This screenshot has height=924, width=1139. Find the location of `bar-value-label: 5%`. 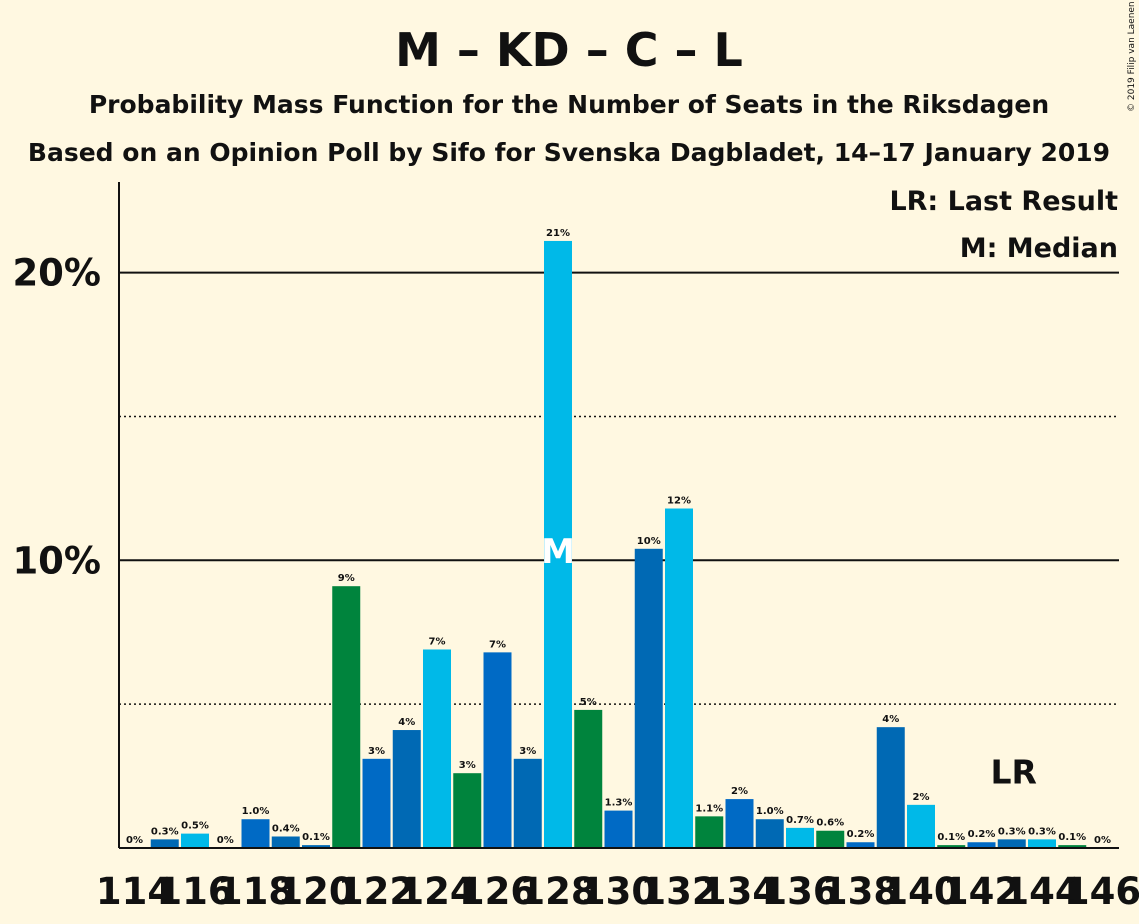

bar-value-label: 5% is located at coordinates (588, 702).